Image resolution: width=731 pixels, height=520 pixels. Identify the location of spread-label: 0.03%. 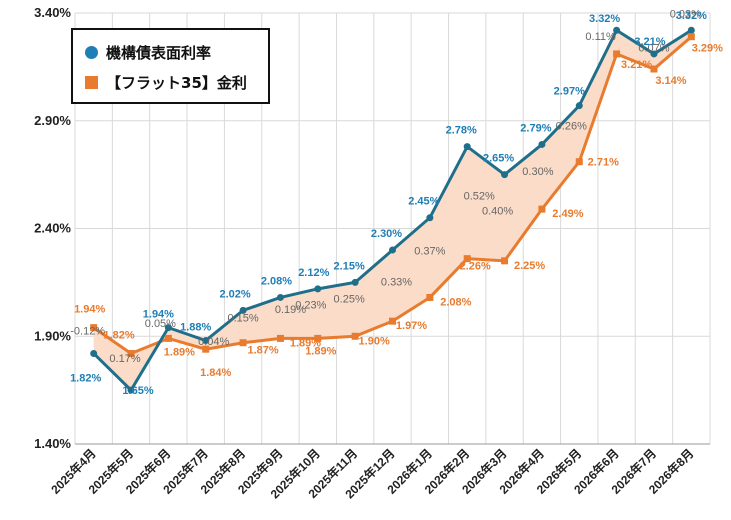
(685, 14).